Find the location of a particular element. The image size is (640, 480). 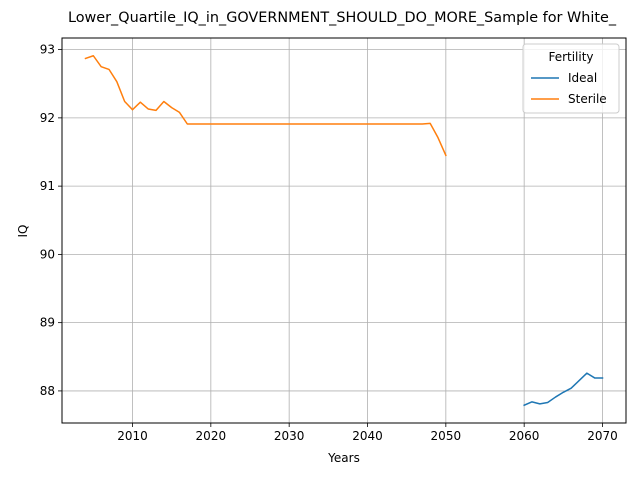

legend: Fertility Ideal Sterile is located at coordinates (571, 78).